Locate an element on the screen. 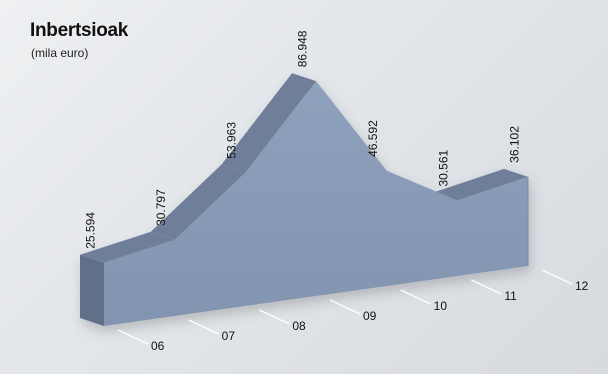 The image size is (608, 374). x-tick-label: 10 is located at coordinates (441, 306).